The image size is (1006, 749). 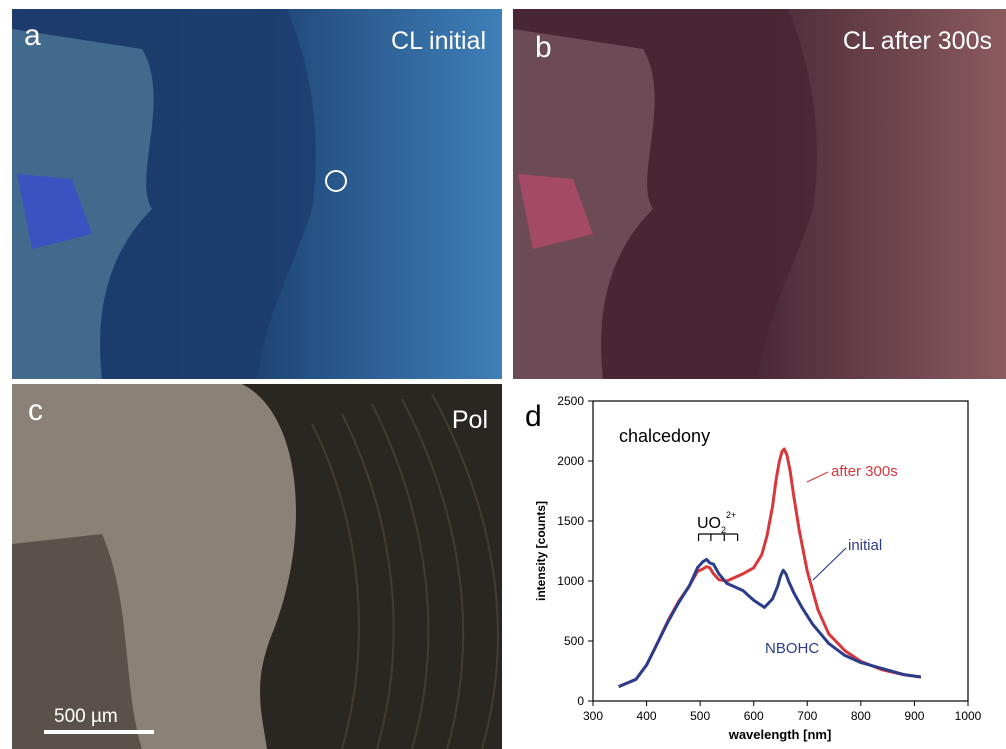 I want to click on x-tick-label-7: 1000, so click(x=968, y=716).